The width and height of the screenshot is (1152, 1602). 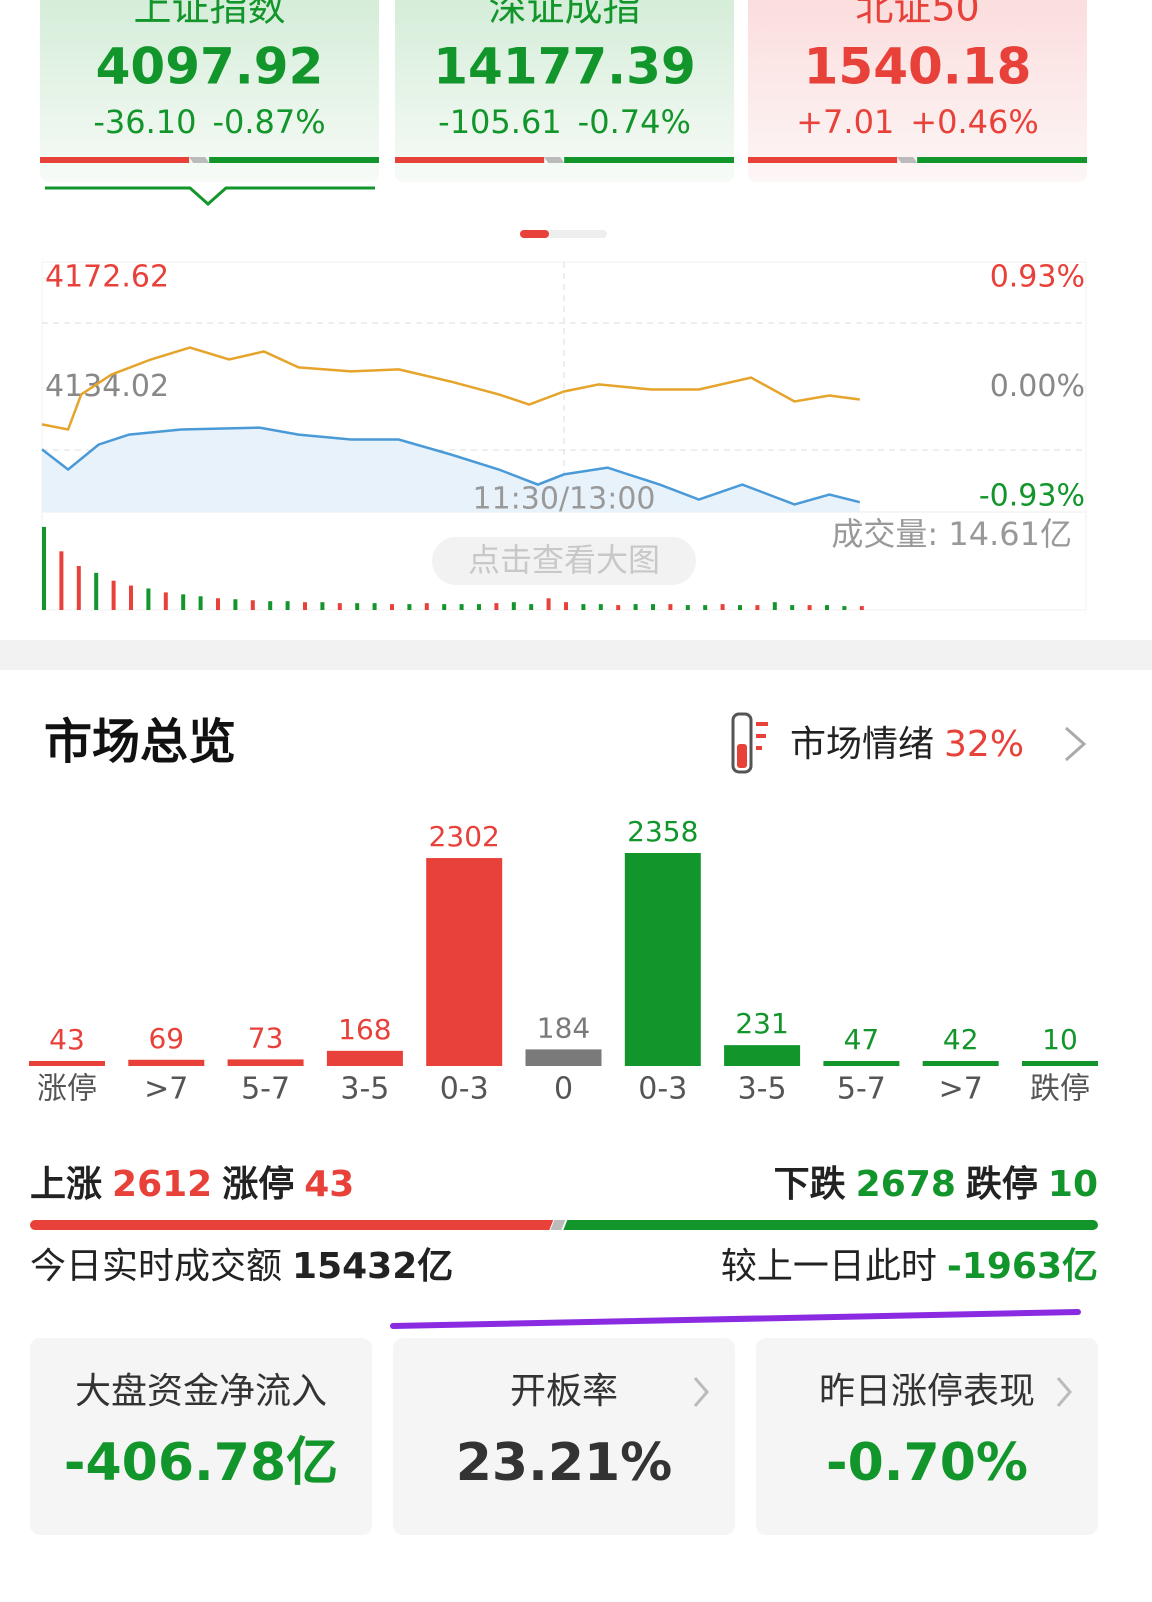 I want to click on category-label: 跌停, so click(x=1060, y=1089).